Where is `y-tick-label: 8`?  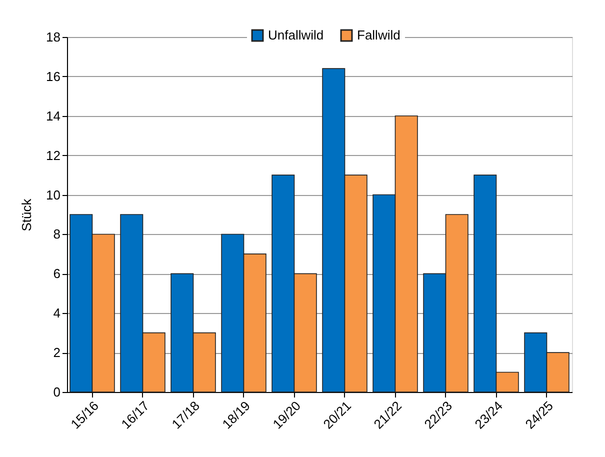
y-tick-label: 8 is located at coordinates (56, 234).